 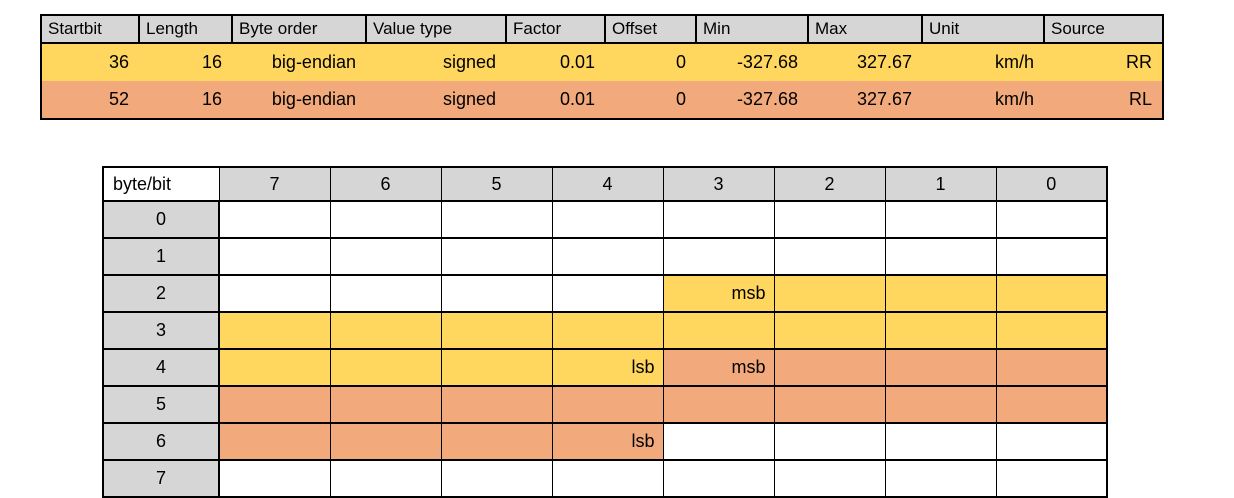 What do you see at coordinates (1051, 367) in the screenshot?
I see `bit-cell-byte4-bit0` at bounding box center [1051, 367].